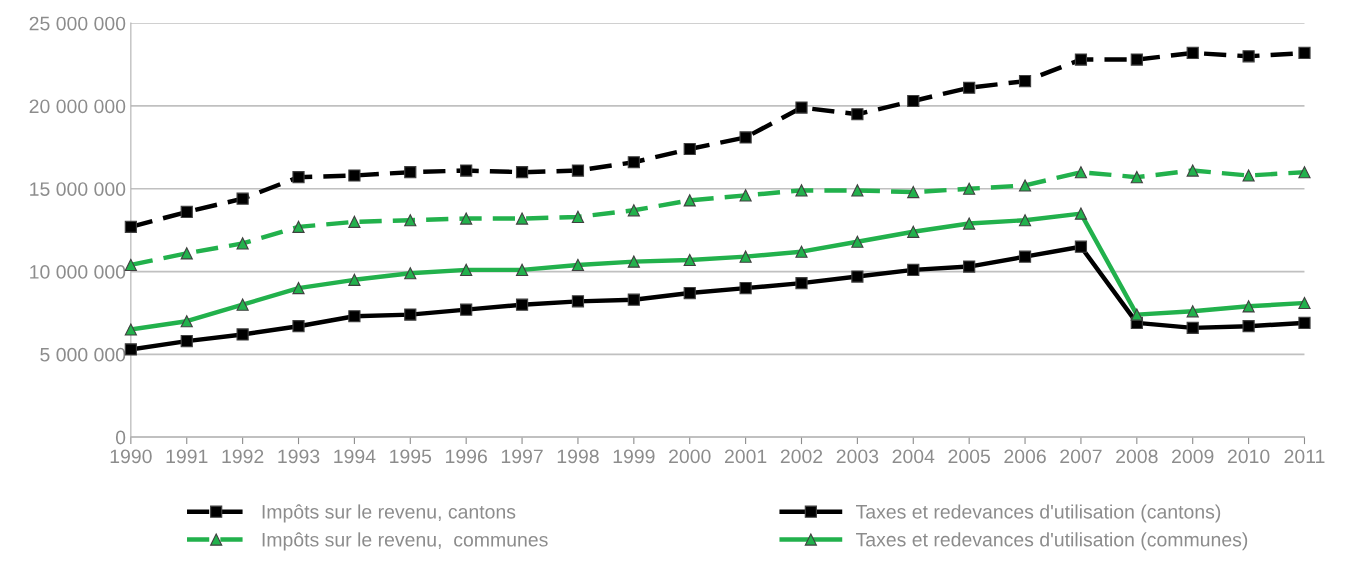 This screenshot has height=579, width=1349. I want to click on x-tick-label: 1997, so click(522, 456).